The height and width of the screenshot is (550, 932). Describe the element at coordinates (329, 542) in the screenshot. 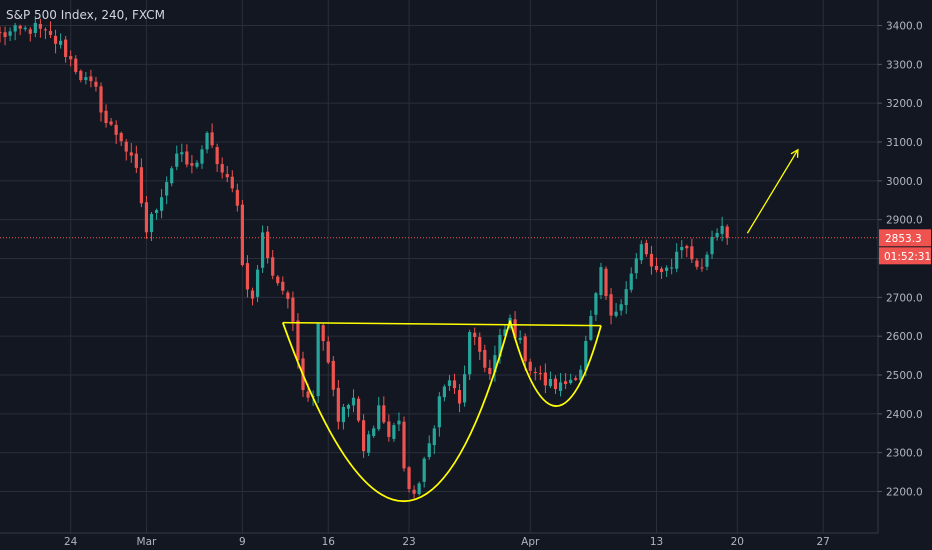

I see `x-tick-label: 16` at that location.